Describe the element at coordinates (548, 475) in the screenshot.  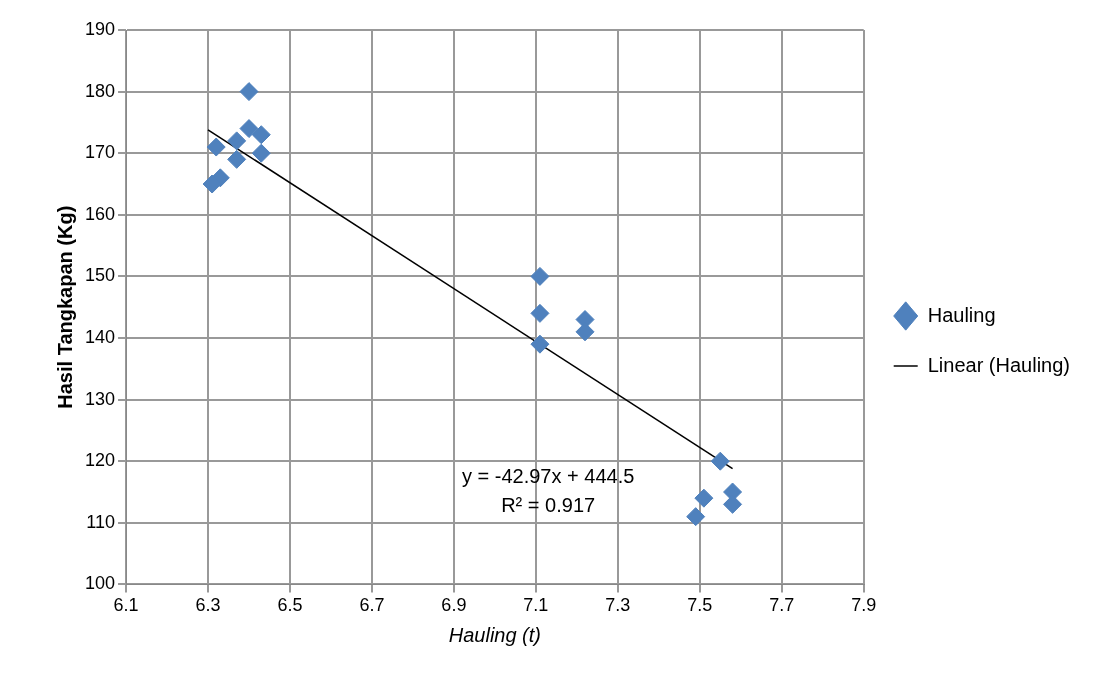
I see `annotation: y = -42.97x + 444.5` at that location.